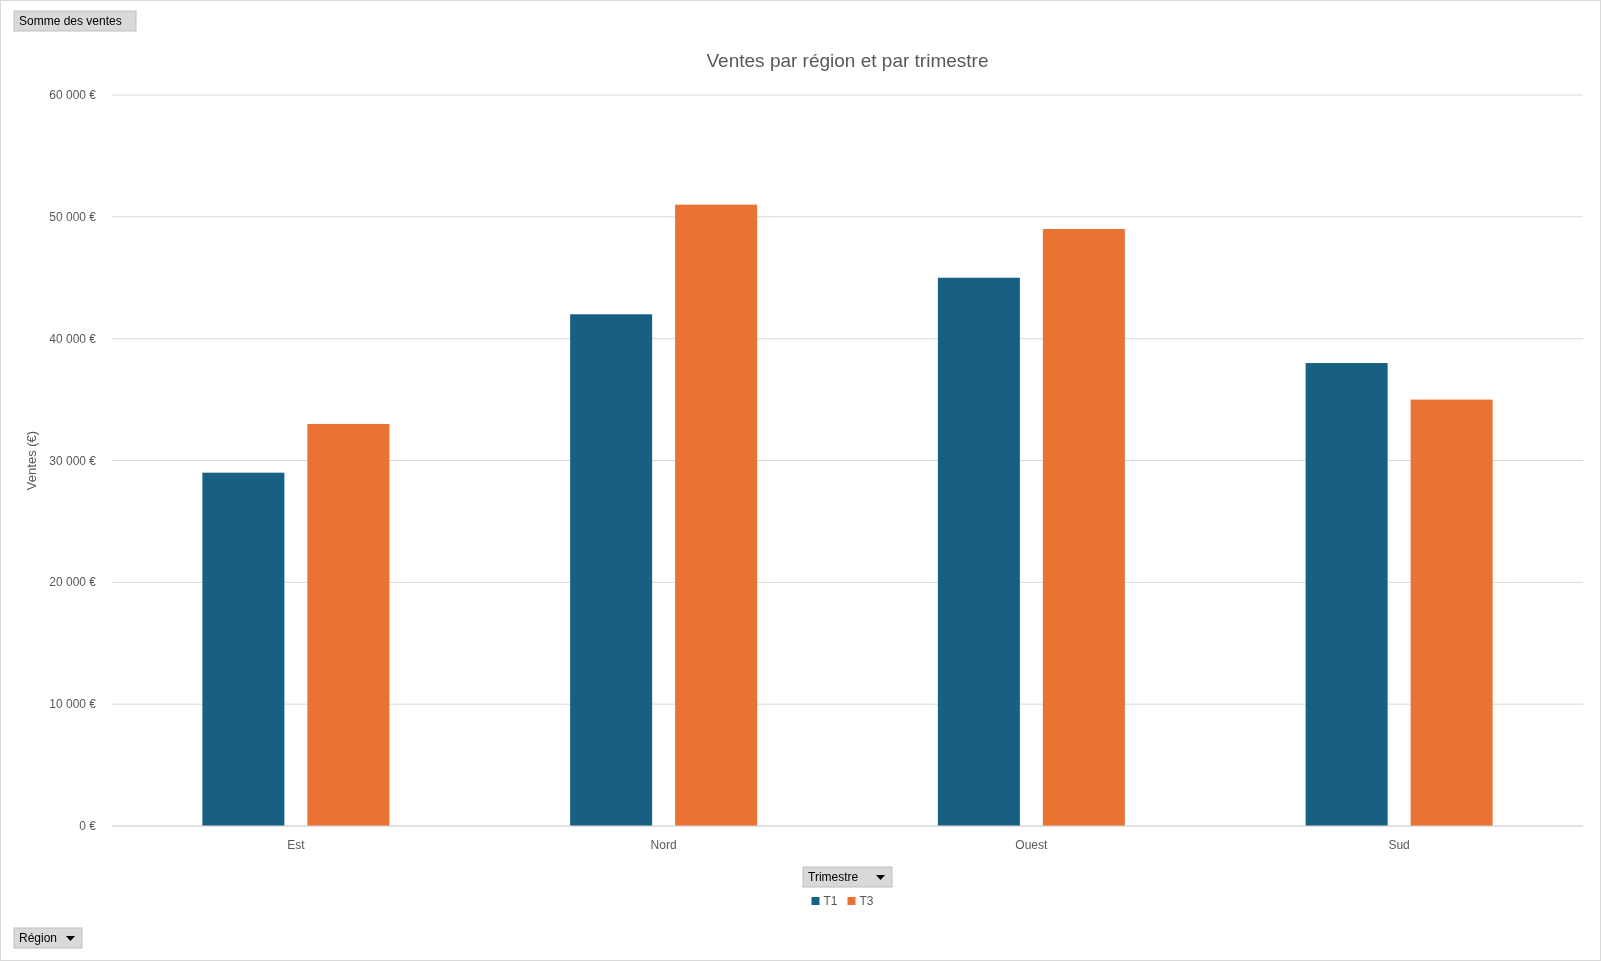  What do you see at coordinates (73, 704) in the screenshot?
I see `y-tick-label: 10 000 €` at bounding box center [73, 704].